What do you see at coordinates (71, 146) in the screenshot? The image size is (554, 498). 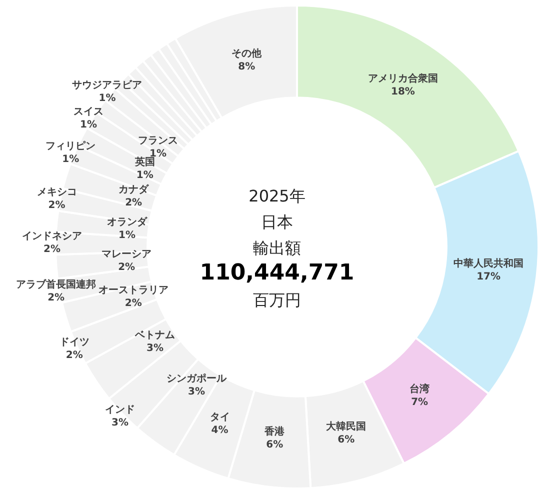 I see `slice-label: フィリピン` at bounding box center [71, 146].